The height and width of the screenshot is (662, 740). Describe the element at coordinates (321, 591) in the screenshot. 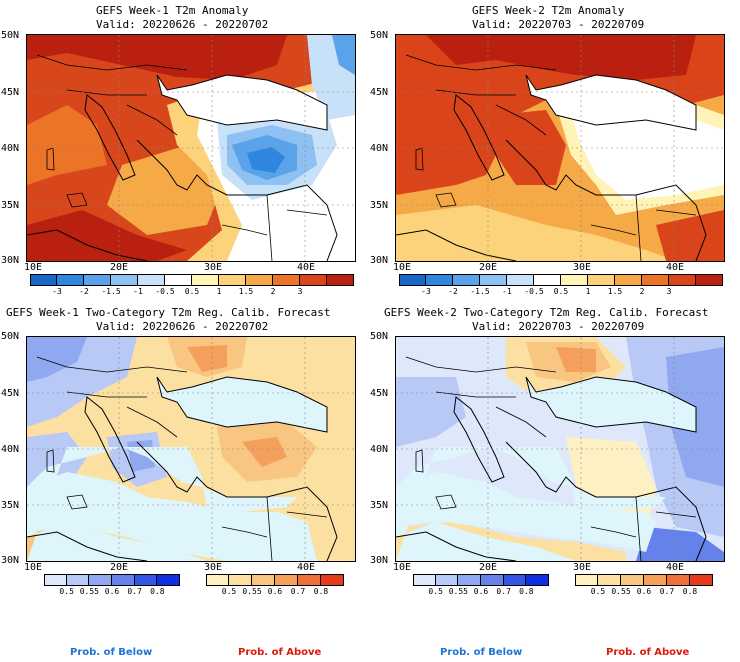

I see `colorbar-tick-label: 0.8` at that location.